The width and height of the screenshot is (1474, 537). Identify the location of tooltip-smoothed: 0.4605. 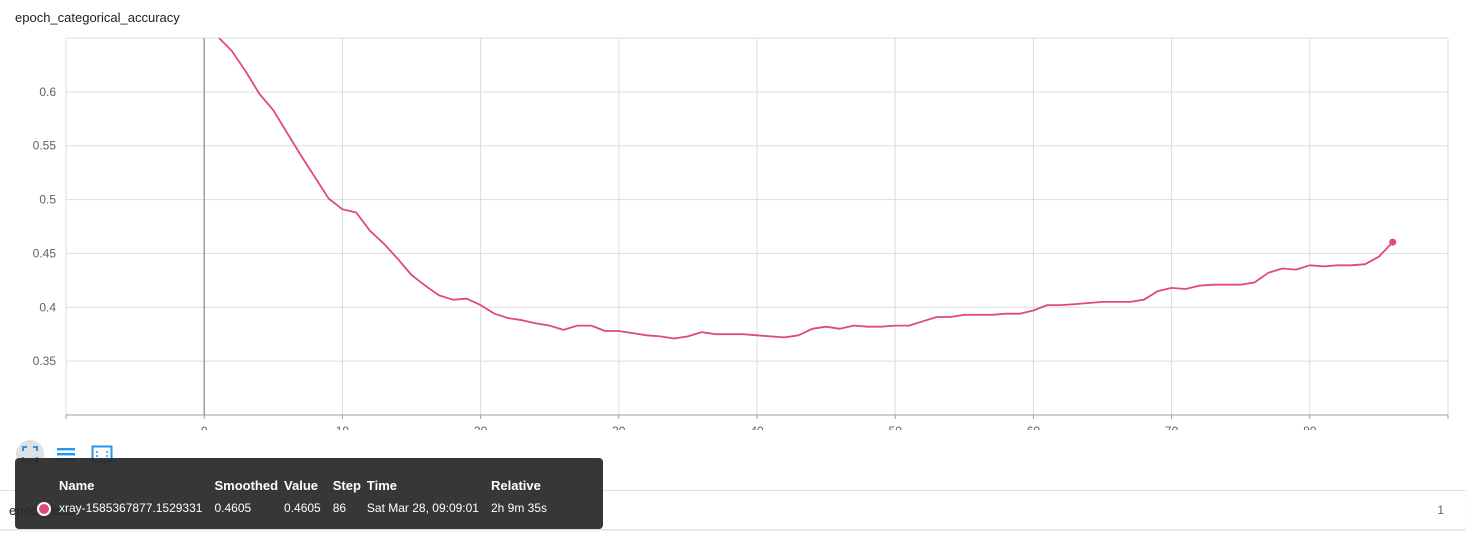
(249, 508).